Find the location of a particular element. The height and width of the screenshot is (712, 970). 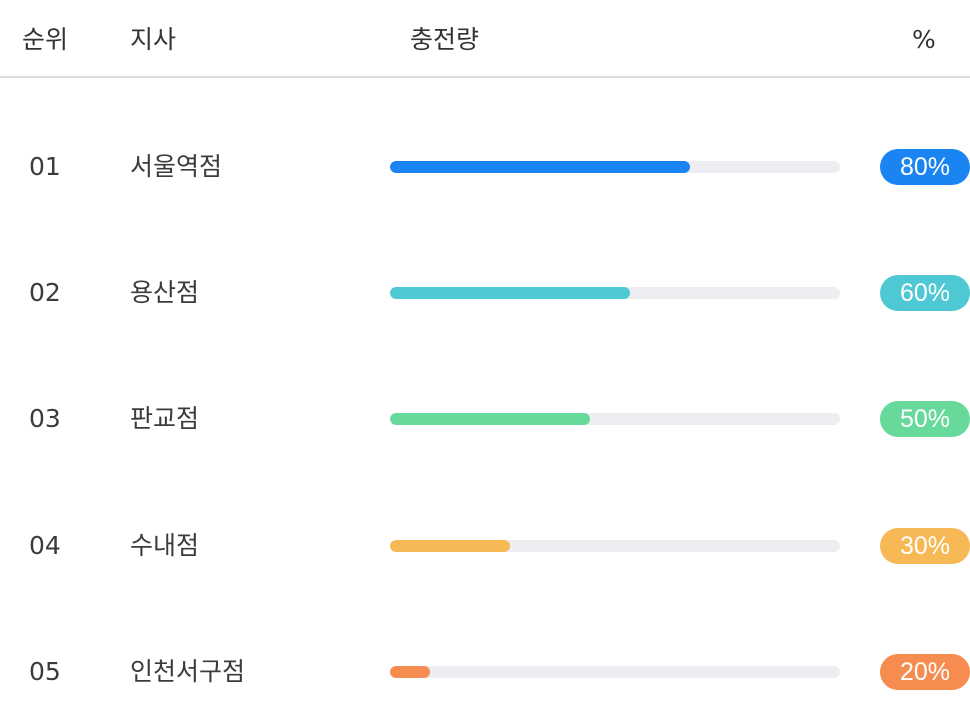

rank-number: 02 is located at coordinates (45, 292).